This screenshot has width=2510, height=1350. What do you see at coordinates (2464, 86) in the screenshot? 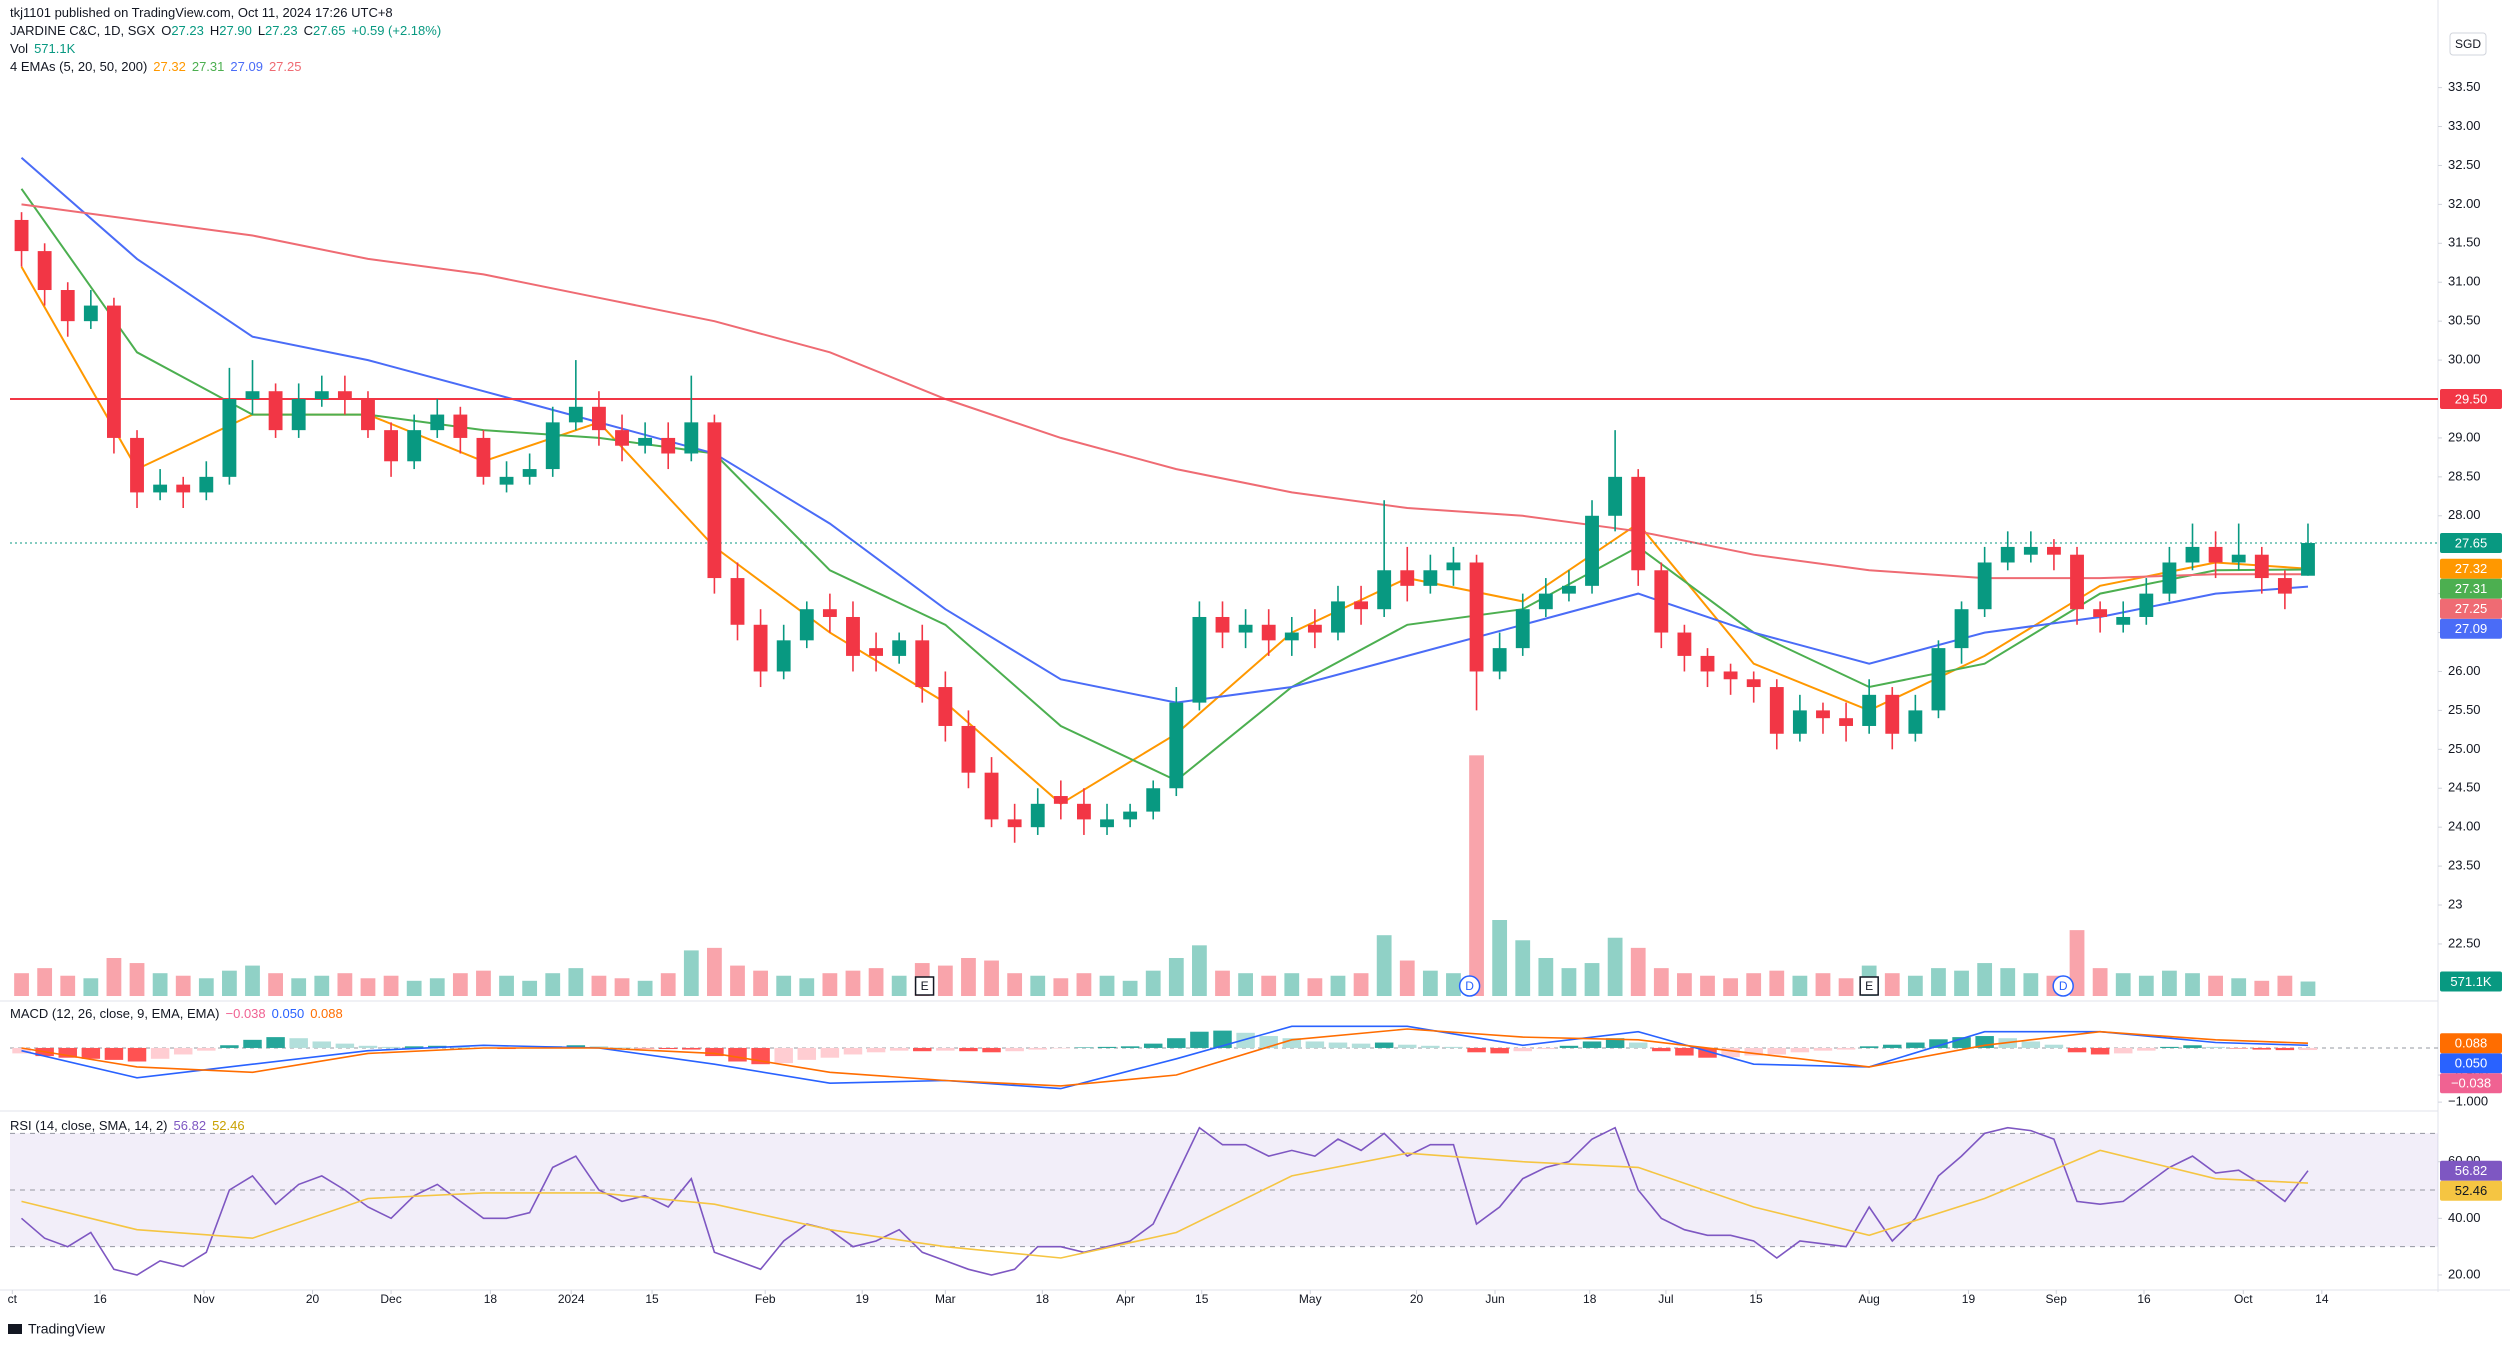
I see `y-tick-label: 33.50` at bounding box center [2464, 86].